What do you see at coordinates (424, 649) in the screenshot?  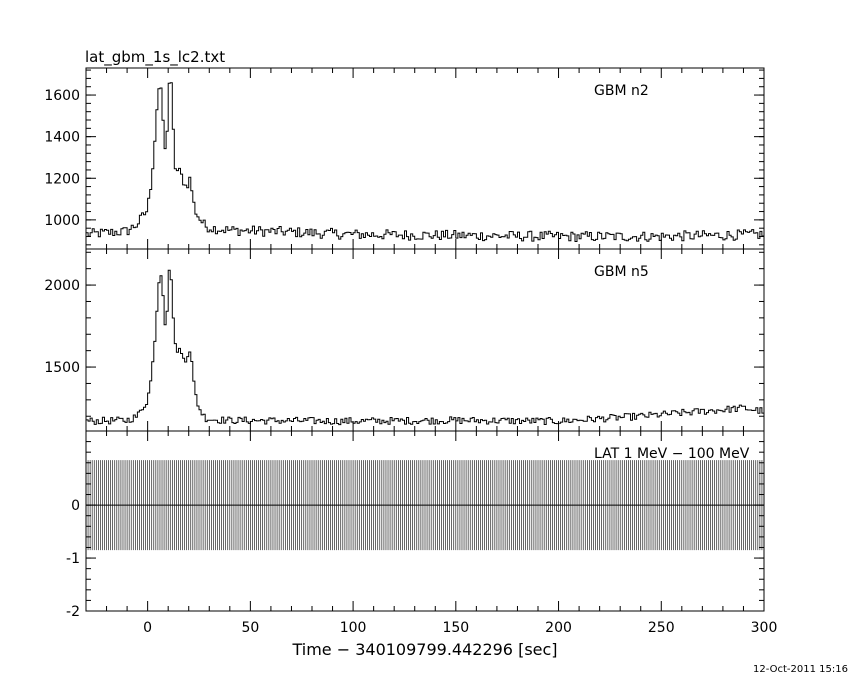 I see `x-axis-label: Time − 340109799.442296 [sec]` at bounding box center [424, 649].